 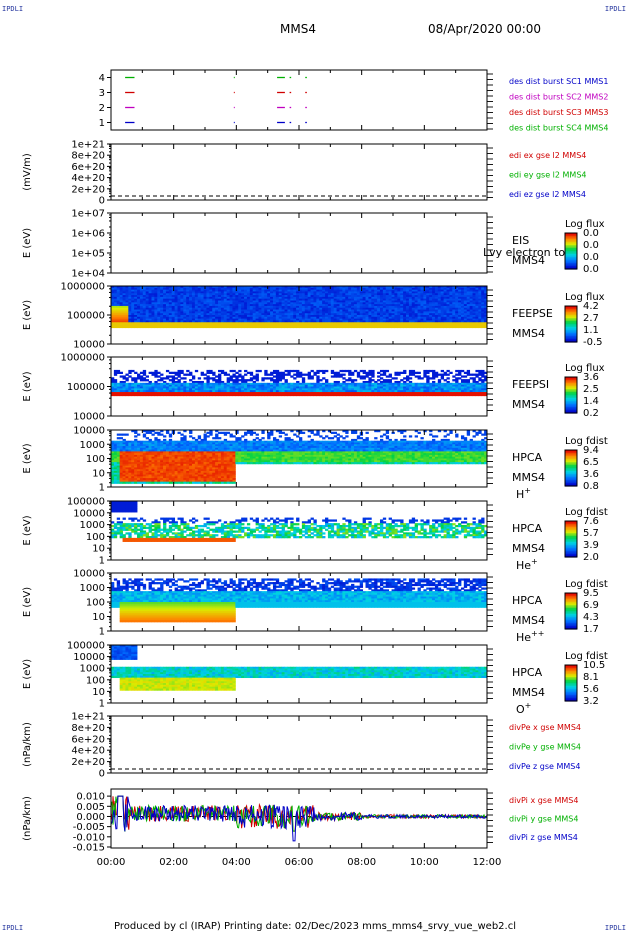 I want to click on legend-entry: des dist burst SC3 MMS3, so click(x=558, y=112).